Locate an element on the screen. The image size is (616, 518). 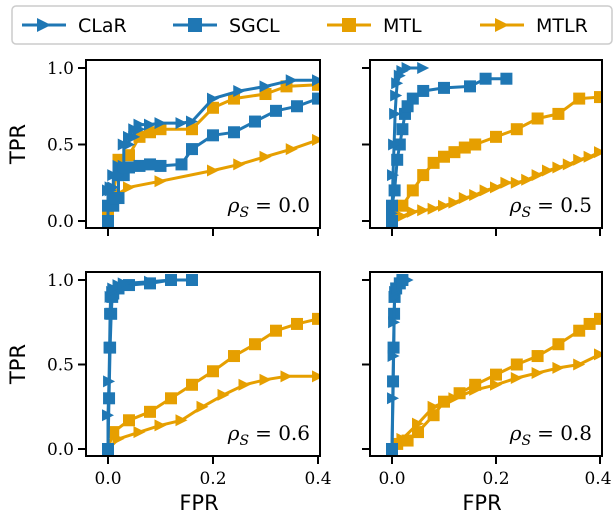
legend: CLaR SGCL MTL MTLR is located at coordinates (312, 25).